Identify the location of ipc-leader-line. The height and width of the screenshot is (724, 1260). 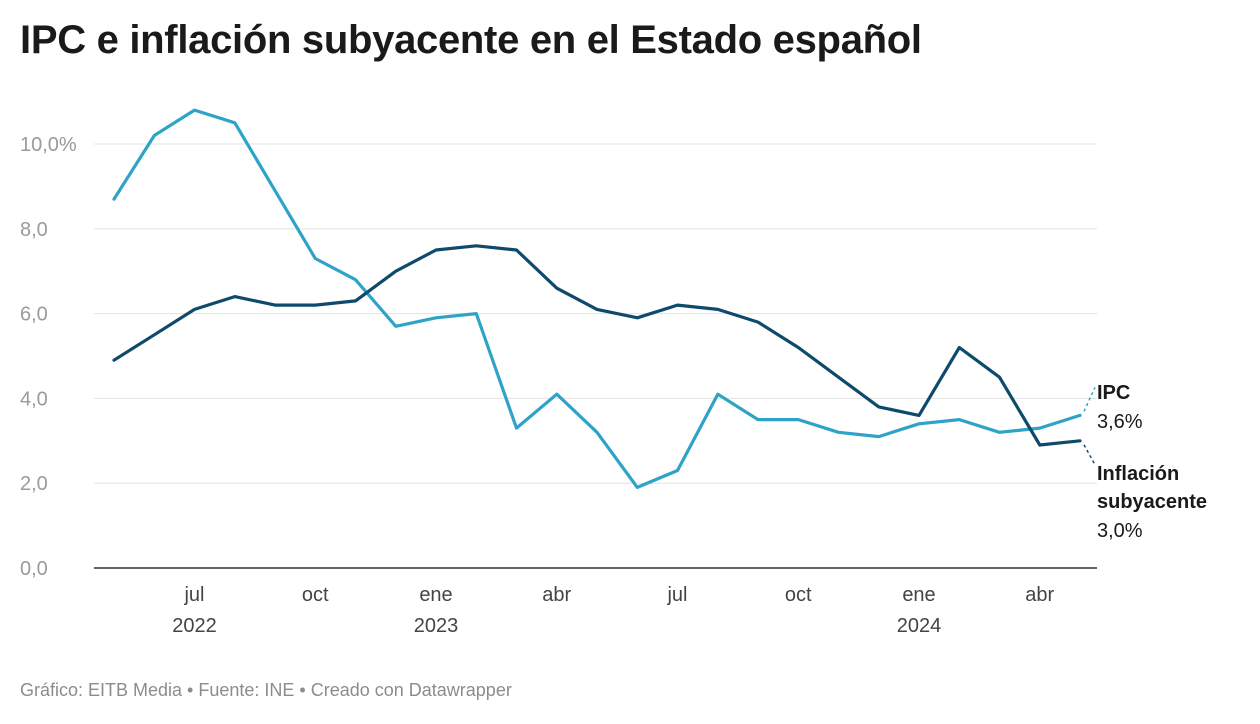
(1089, 399).